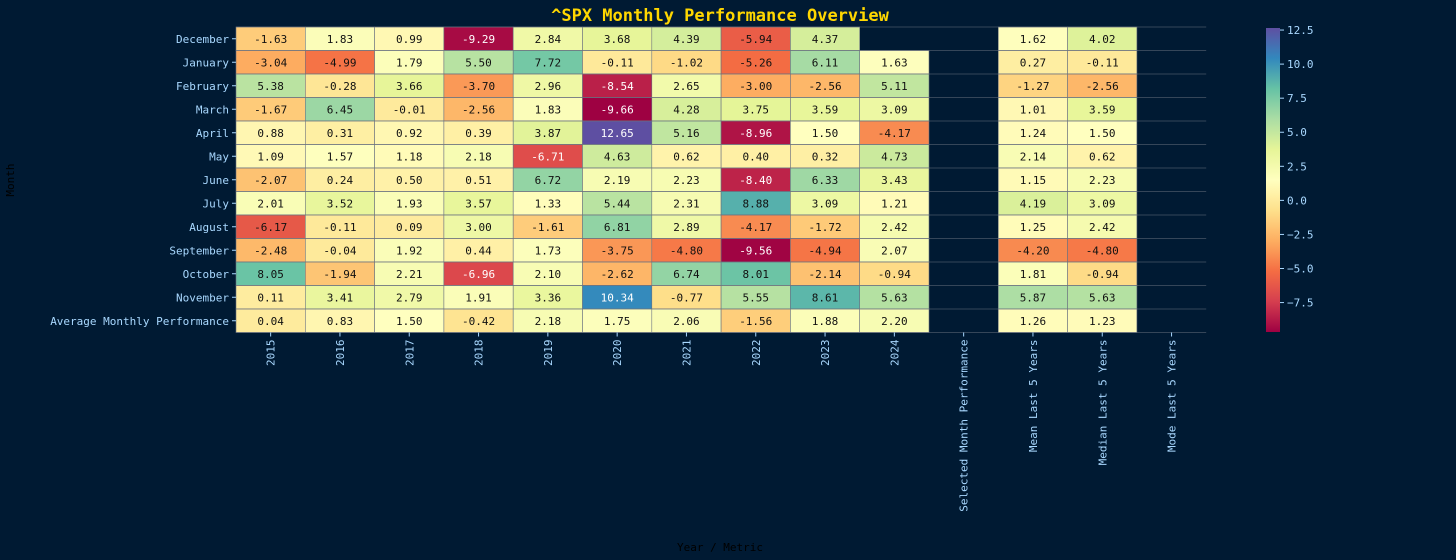 The height and width of the screenshot is (560, 1456). What do you see at coordinates (1300, 269) in the screenshot?
I see `colorbar-tick-label: −5.0` at bounding box center [1300, 269].